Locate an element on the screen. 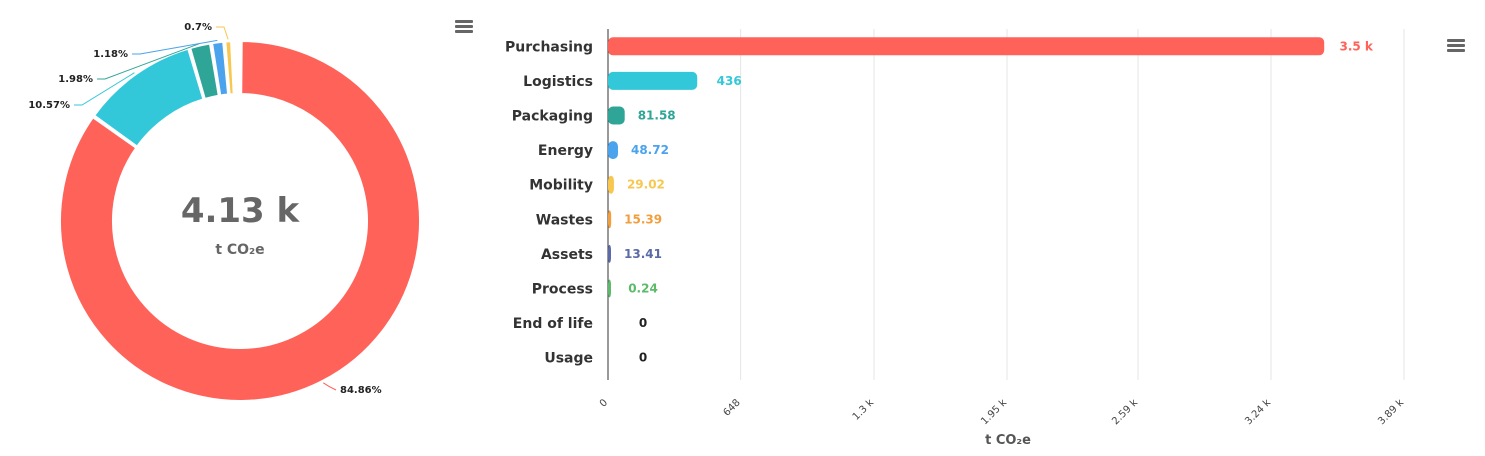 The height and width of the screenshot is (456, 1485). x-tick-label: 648 is located at coordinates (731, 407).